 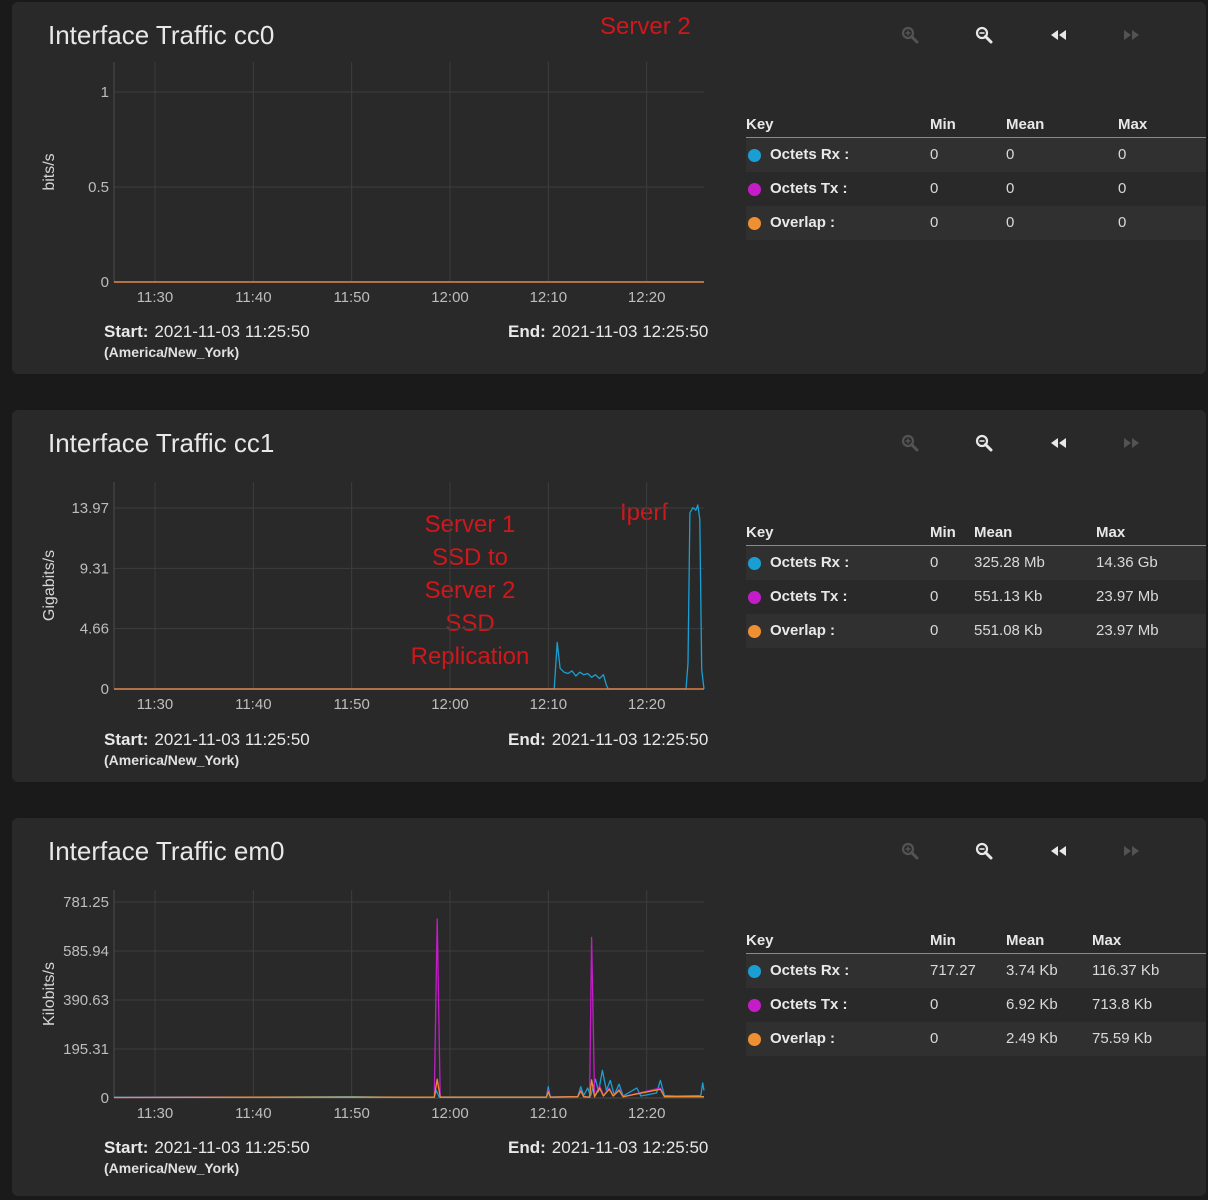 What do you see at coordinates (86, 902) in the screenshot?
I see `y-tick-label: 781.25` at bounding box center [86, 902].